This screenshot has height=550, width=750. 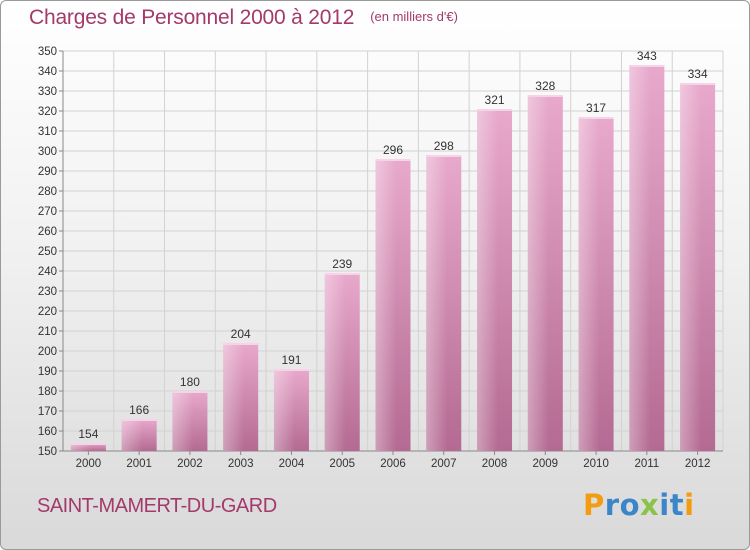 What do you see at coordinates (47, 292) in the screenshot?
I see `y-tick-label: 230` at bounding box center [47, 292].